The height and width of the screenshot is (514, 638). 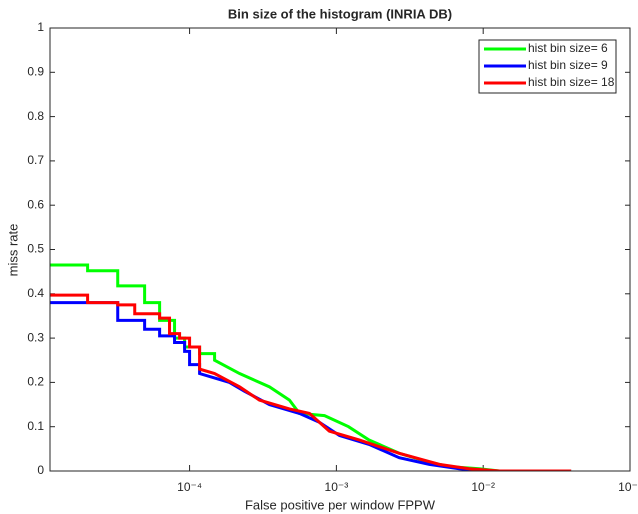 I want to click on y-tick-label: 0, so click(x=40, y=470).